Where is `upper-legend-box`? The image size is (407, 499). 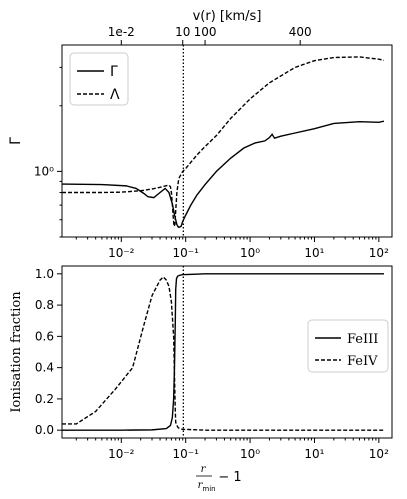 upper-legend-box is located at coordinates (99, 79).